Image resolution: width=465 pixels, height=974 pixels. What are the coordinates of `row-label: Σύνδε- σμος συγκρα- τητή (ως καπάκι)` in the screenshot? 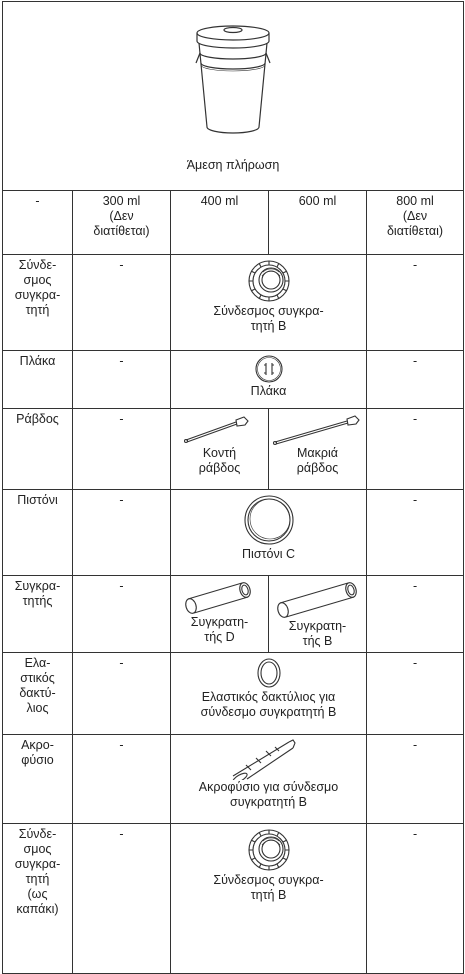 It's located at (37, 898).